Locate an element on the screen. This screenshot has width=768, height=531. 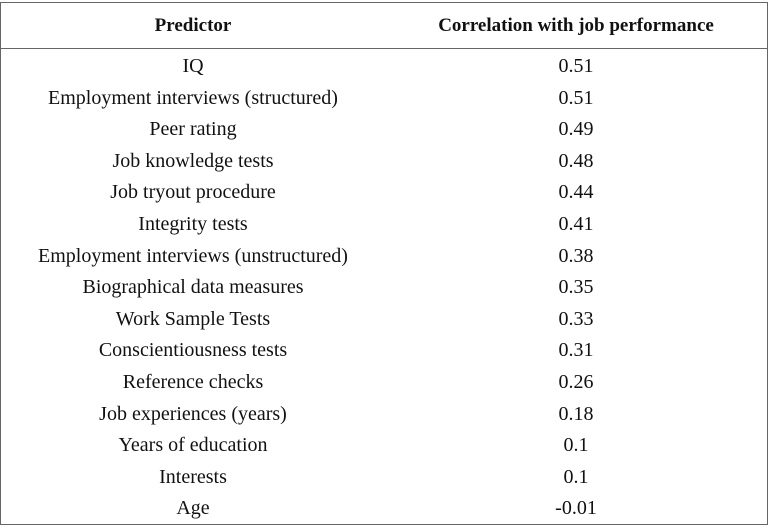
predictor-cell: Employment interviews (structured) is located at coordinates (193, 97).